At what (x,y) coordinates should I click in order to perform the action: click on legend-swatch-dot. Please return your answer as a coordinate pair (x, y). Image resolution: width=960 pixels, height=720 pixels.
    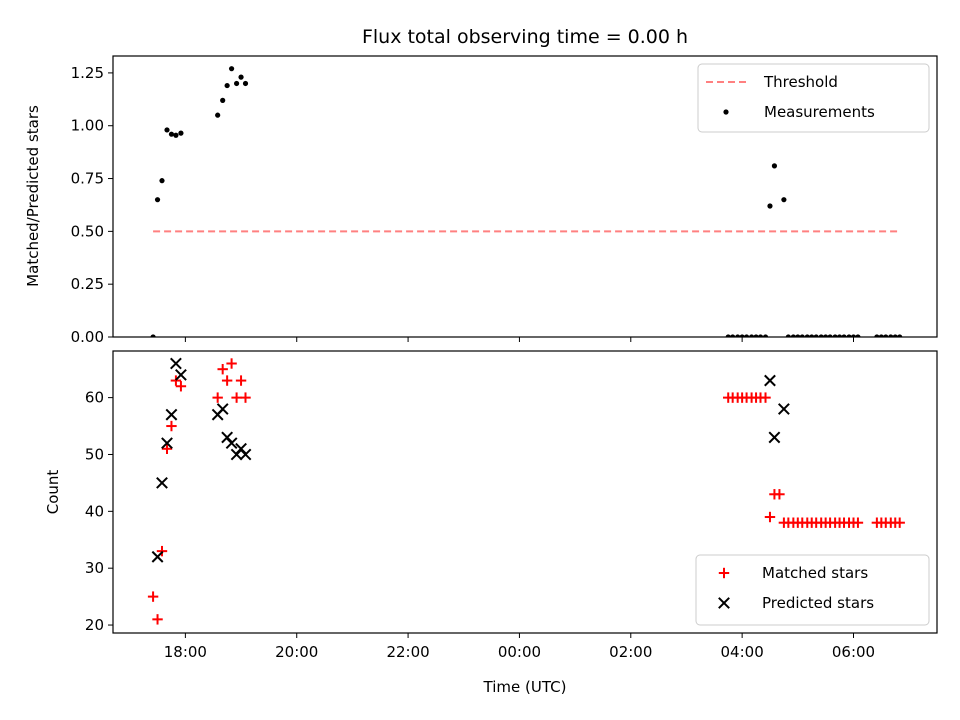
    Looking at the image, I should click on (726, 112).